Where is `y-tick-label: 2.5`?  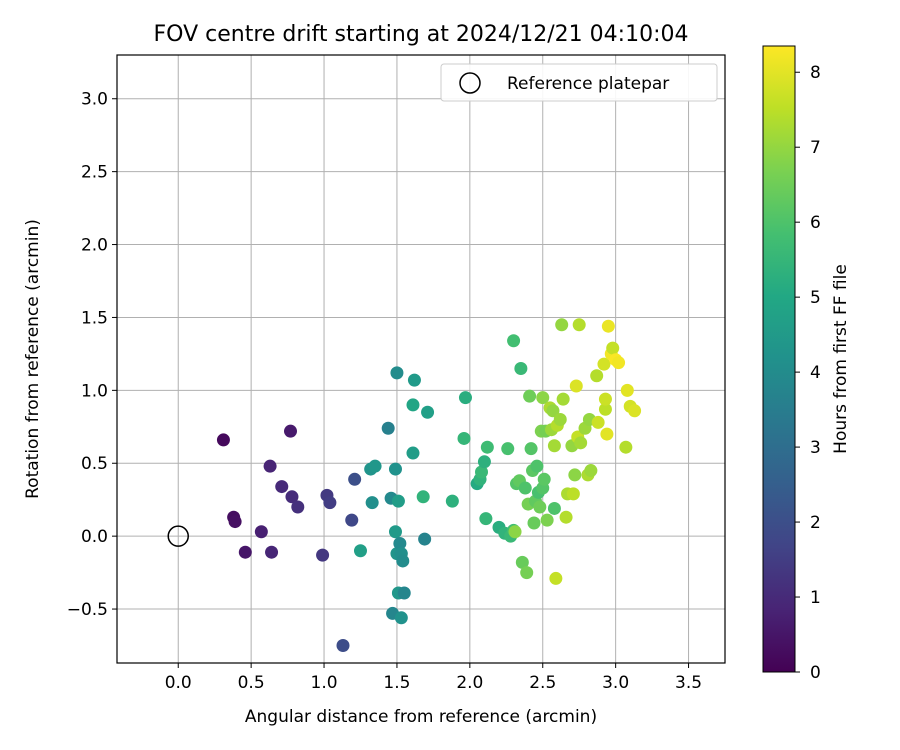 y-tick-label: 2.5 is located at coordinates (94, 173).